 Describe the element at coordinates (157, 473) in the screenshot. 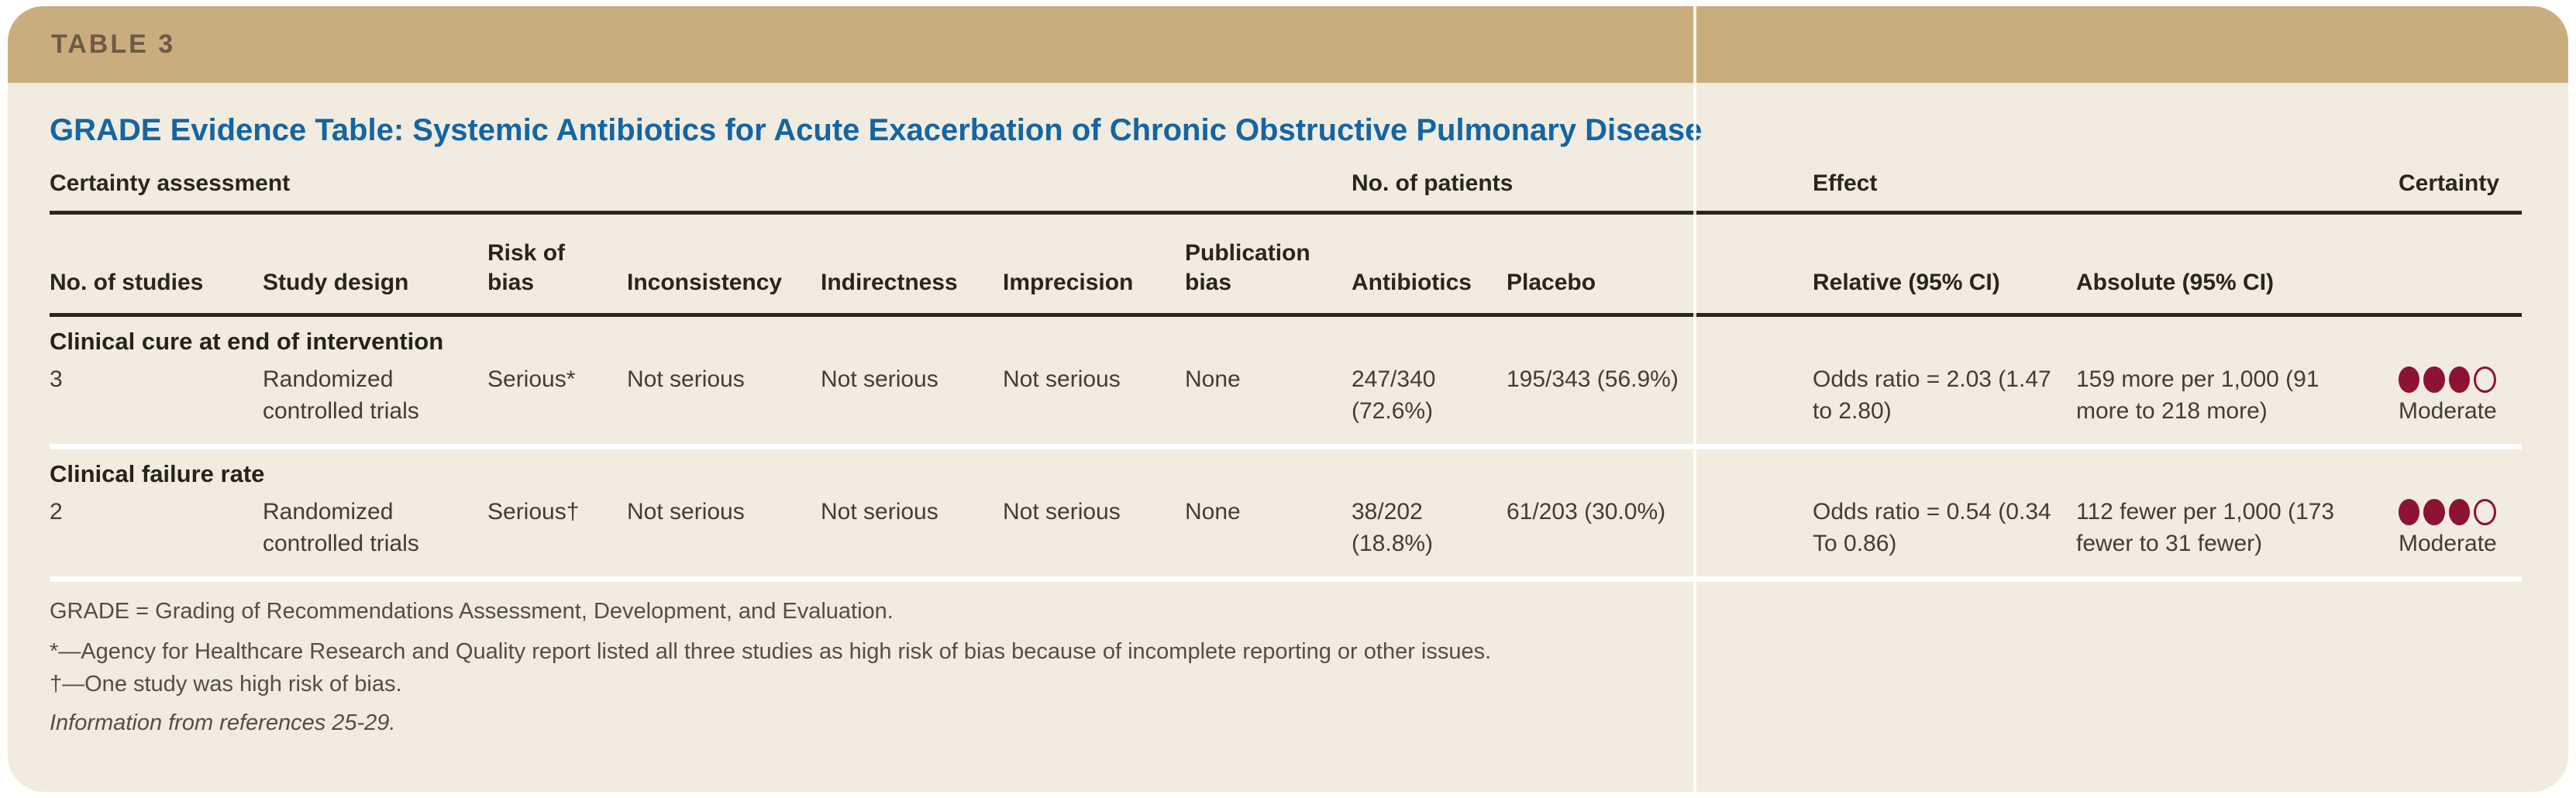

I see `section-label-clinical-failure: Clinical failure rate` at that location.